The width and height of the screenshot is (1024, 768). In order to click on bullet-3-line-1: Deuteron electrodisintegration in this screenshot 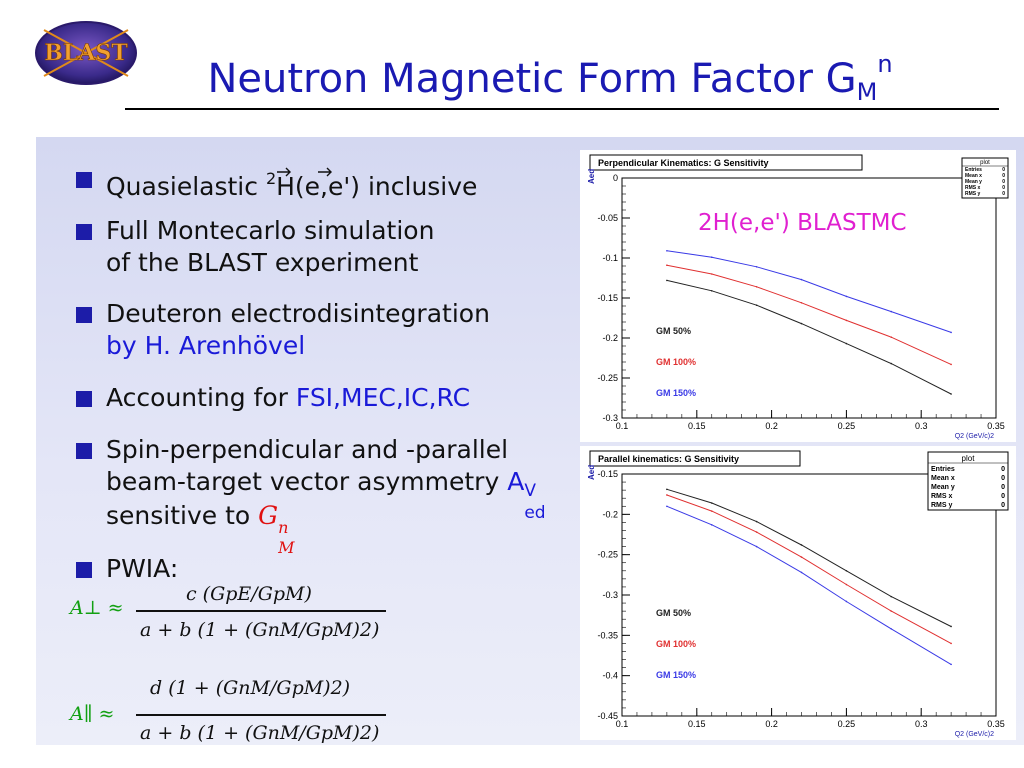, I will do `click(298, 313)`.